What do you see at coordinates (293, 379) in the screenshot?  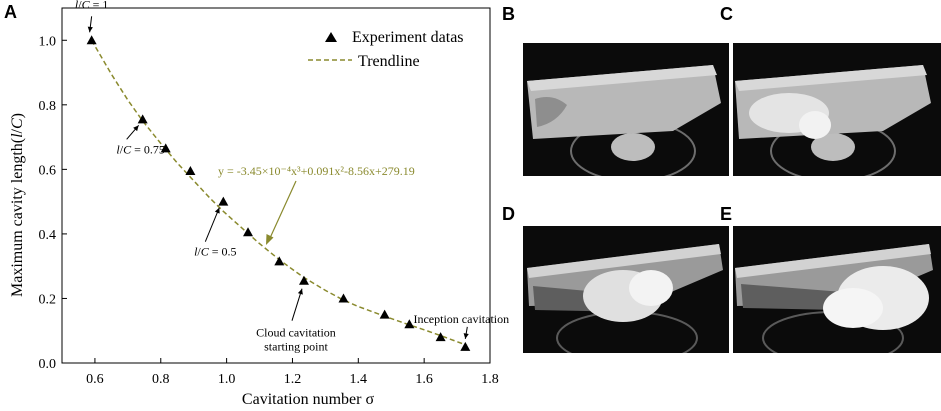 I see `x-tick-label: 1.2` at bounding box center [293, 379].